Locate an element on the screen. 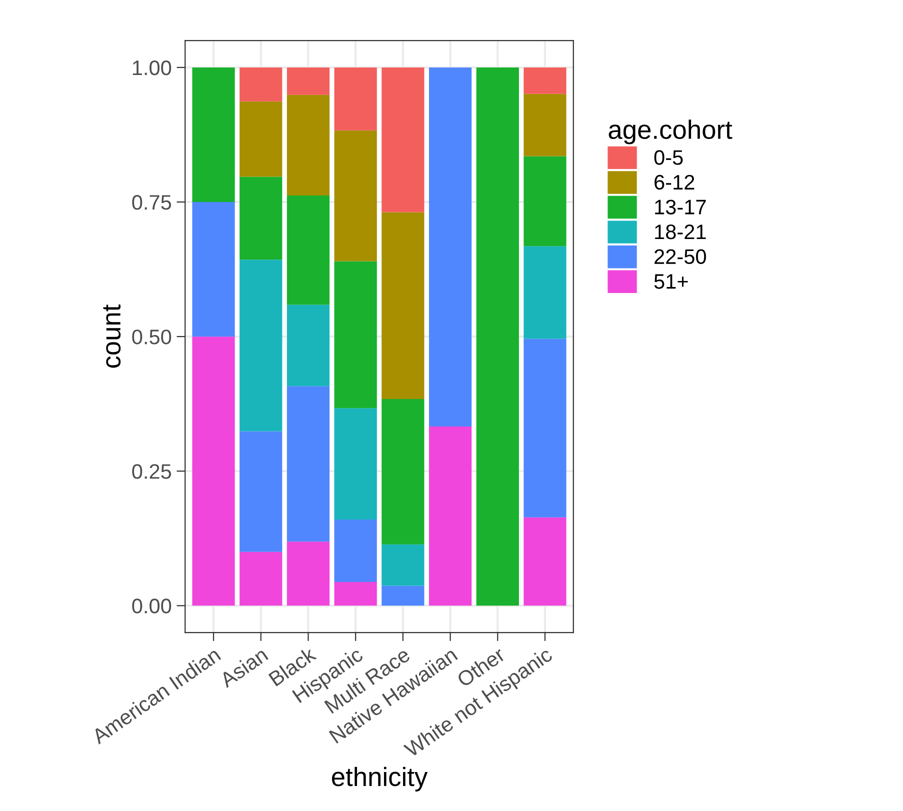 This screenshot has width=903, height=811. legend-label: 22-50 is located at coordinates (680, 256).